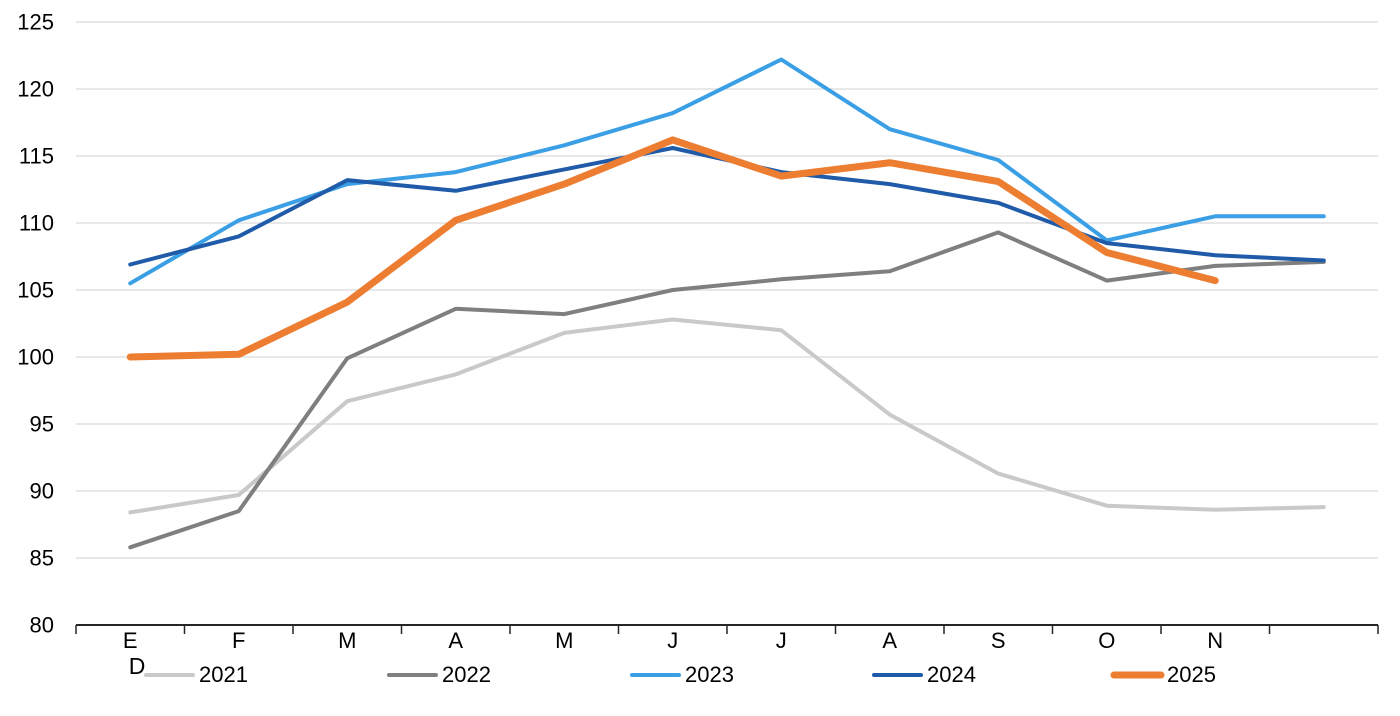 This screenshot has height=716, width=1400. I want to click on legend-item-2023: 2023, so click(682, 674).